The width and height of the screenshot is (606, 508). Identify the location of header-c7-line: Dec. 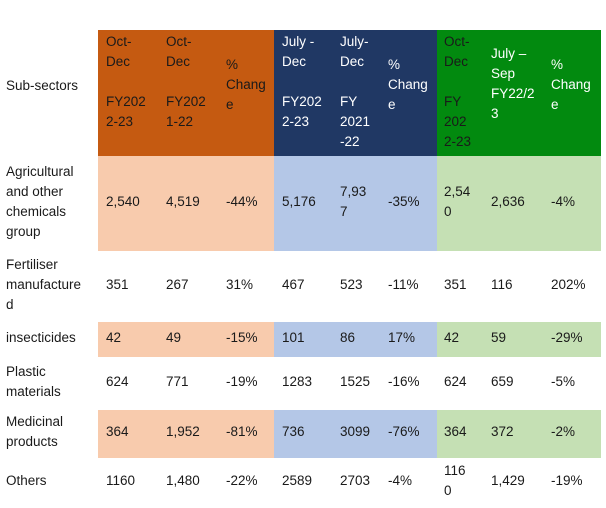
(456, 61).